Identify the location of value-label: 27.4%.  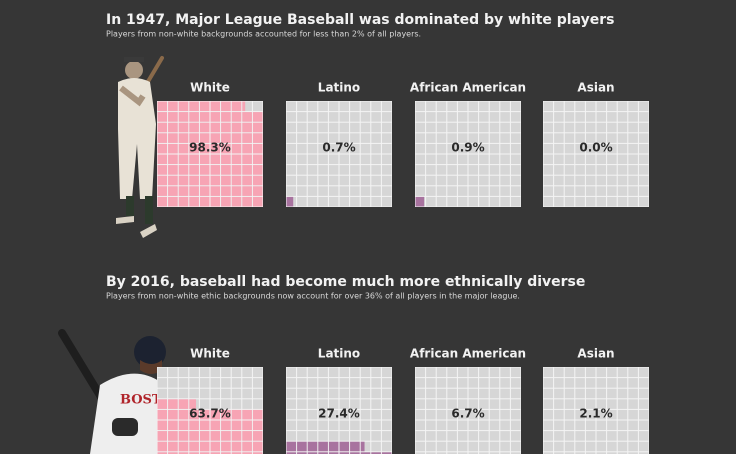
(339, 414).